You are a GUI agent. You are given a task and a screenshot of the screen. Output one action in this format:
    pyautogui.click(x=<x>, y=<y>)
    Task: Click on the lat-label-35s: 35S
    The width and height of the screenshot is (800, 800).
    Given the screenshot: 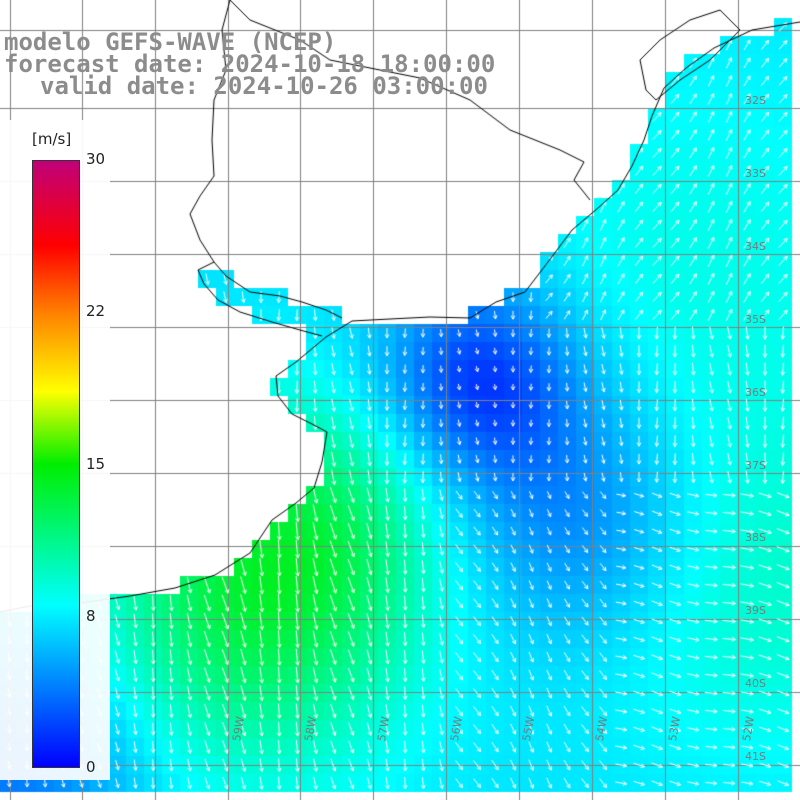 What is the action you would take?
    pyautogui.click(x=755, y=319)
    